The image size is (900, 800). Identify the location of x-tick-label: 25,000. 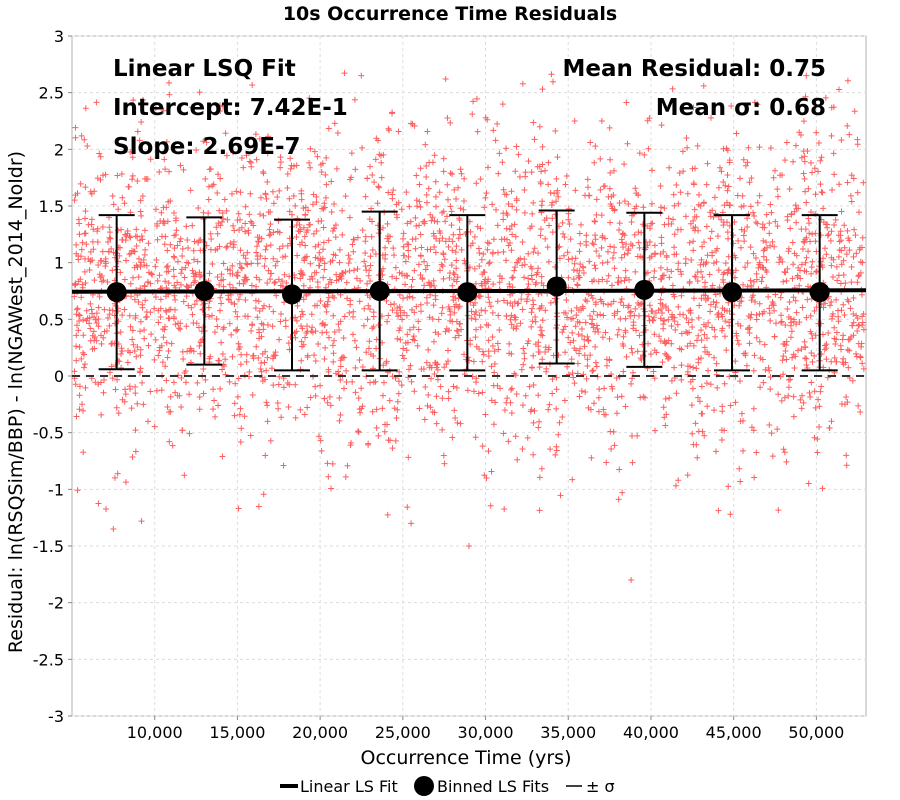
(403, 732).